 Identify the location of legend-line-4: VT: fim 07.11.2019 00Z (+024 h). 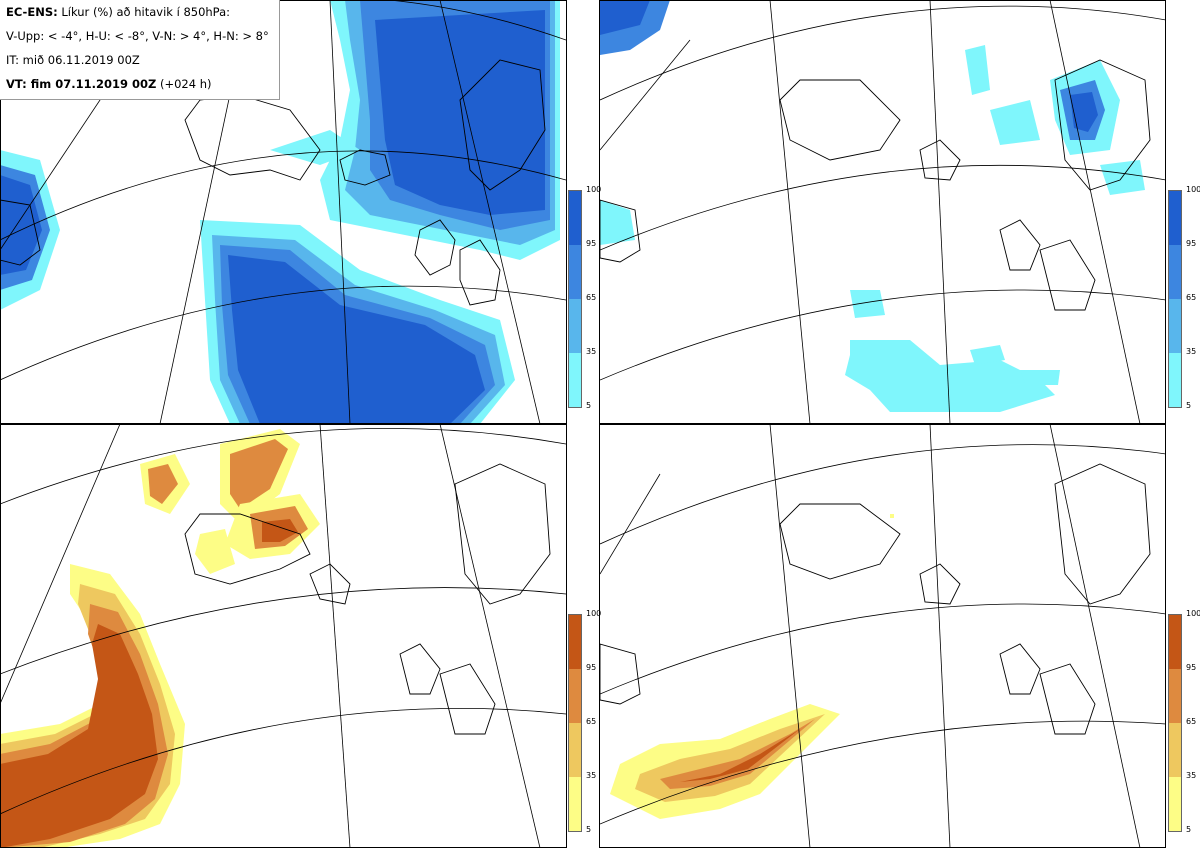
(139, 88).